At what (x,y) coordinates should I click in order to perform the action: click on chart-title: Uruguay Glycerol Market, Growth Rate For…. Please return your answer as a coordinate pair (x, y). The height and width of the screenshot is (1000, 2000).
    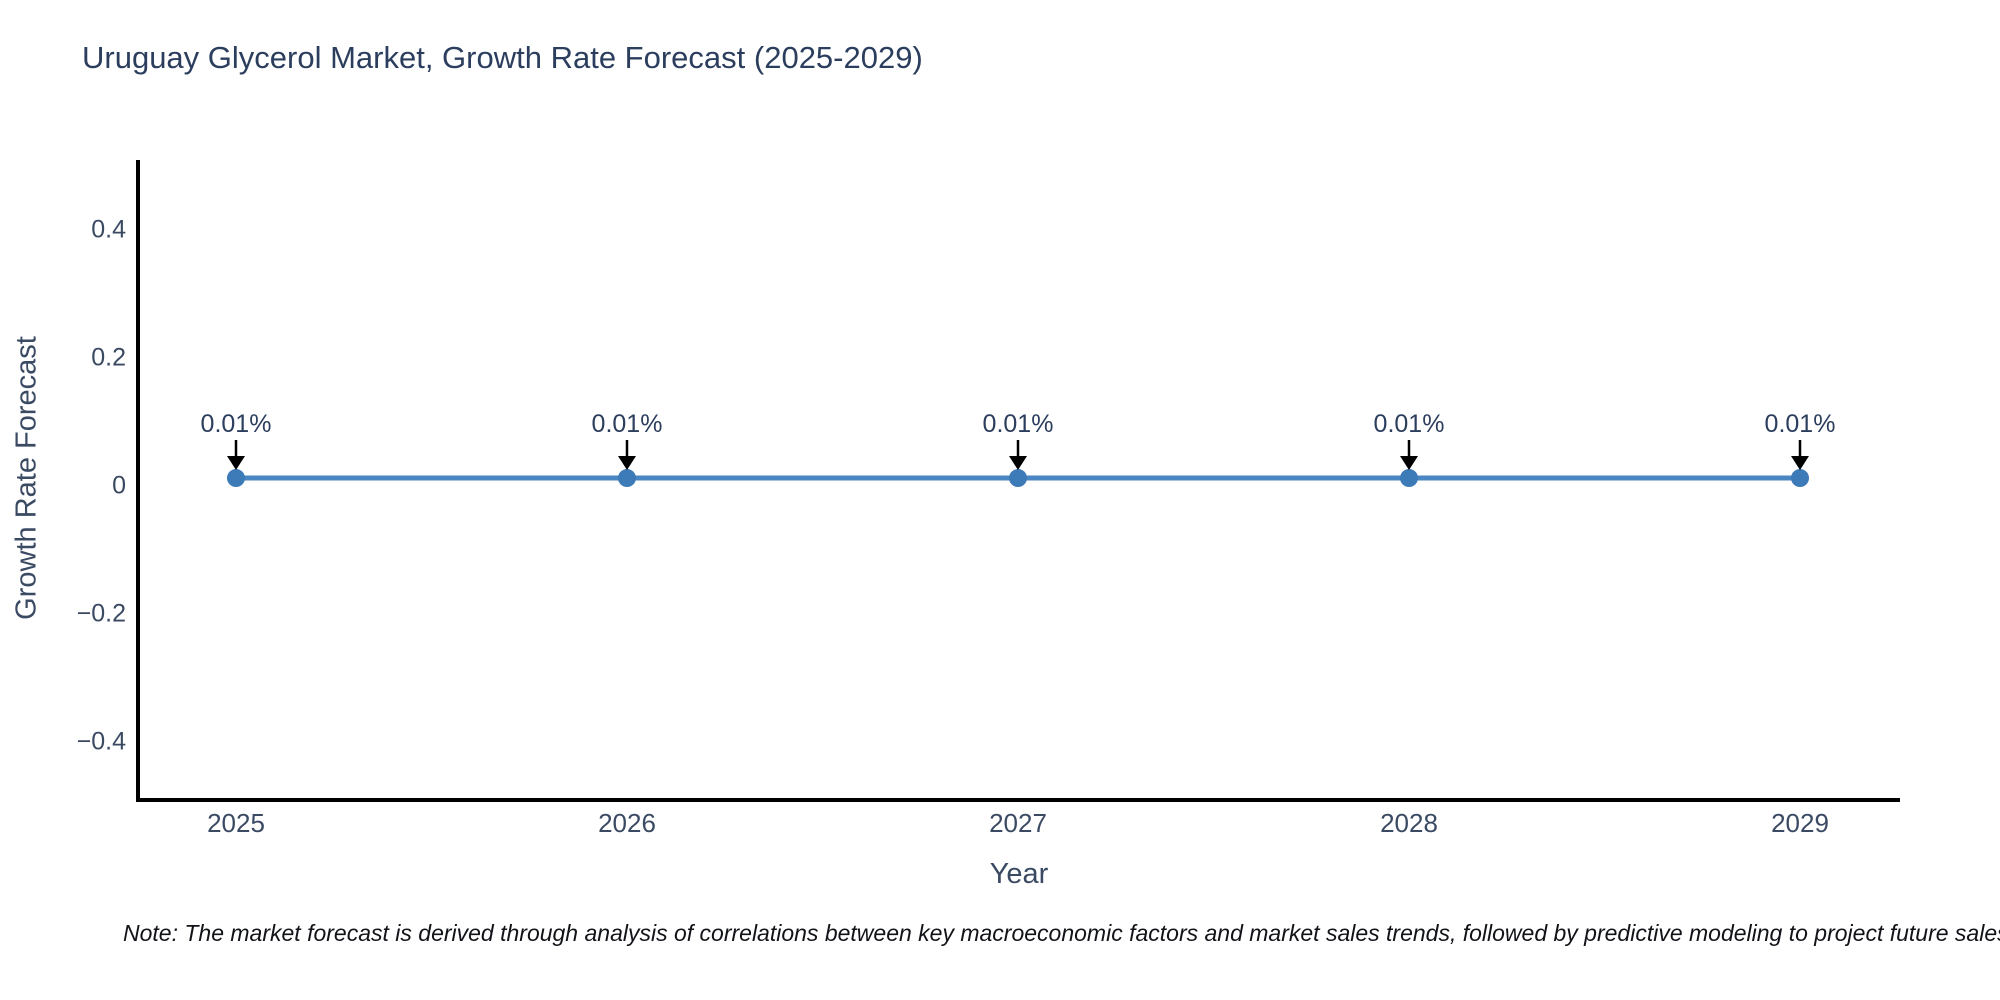
    Looking at the image, I should click on (502, 57).